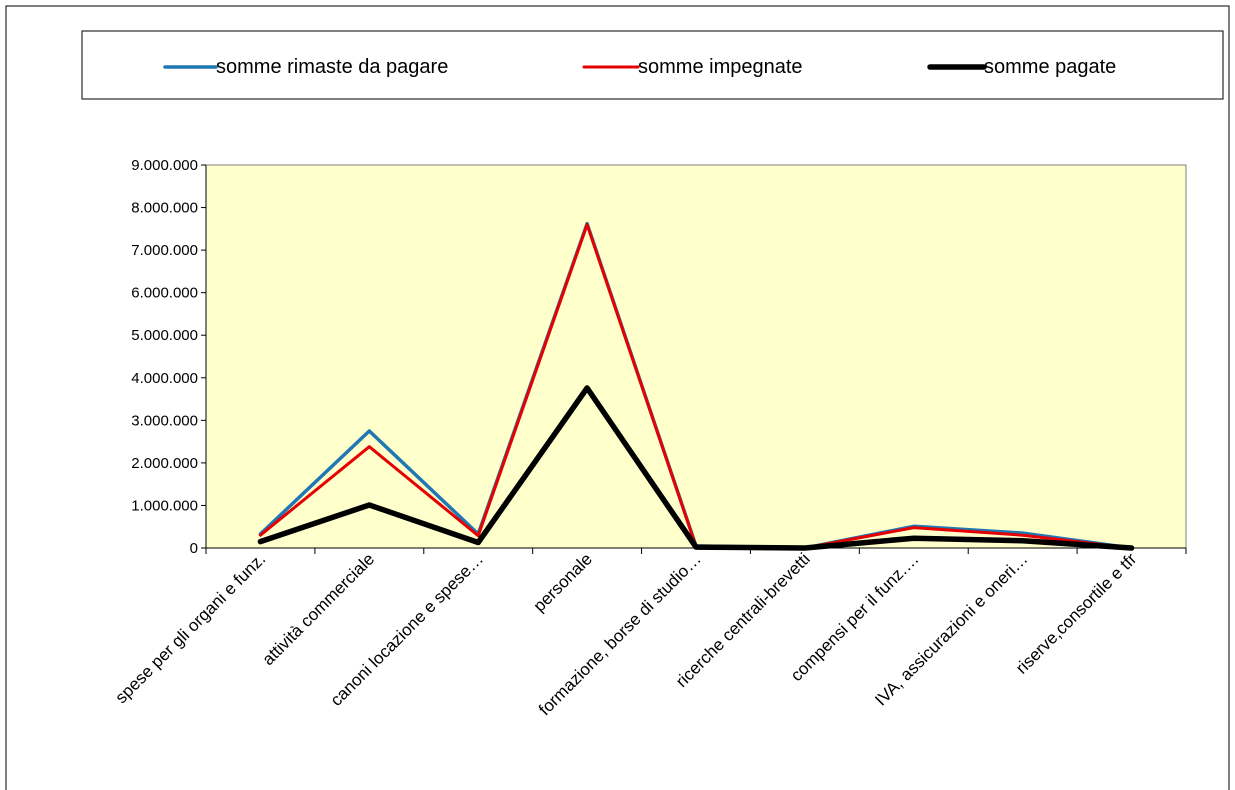  I want to click on y-tick-label: 6.000.000, so click(164, 293).